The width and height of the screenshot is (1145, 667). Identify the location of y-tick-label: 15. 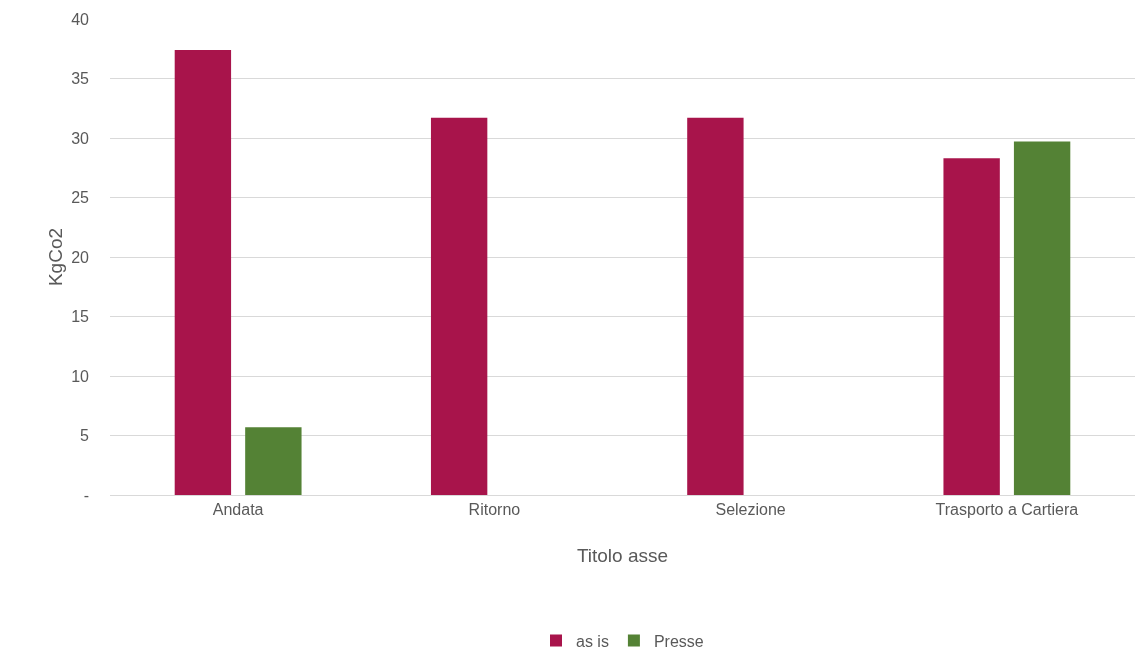
(80, 317).